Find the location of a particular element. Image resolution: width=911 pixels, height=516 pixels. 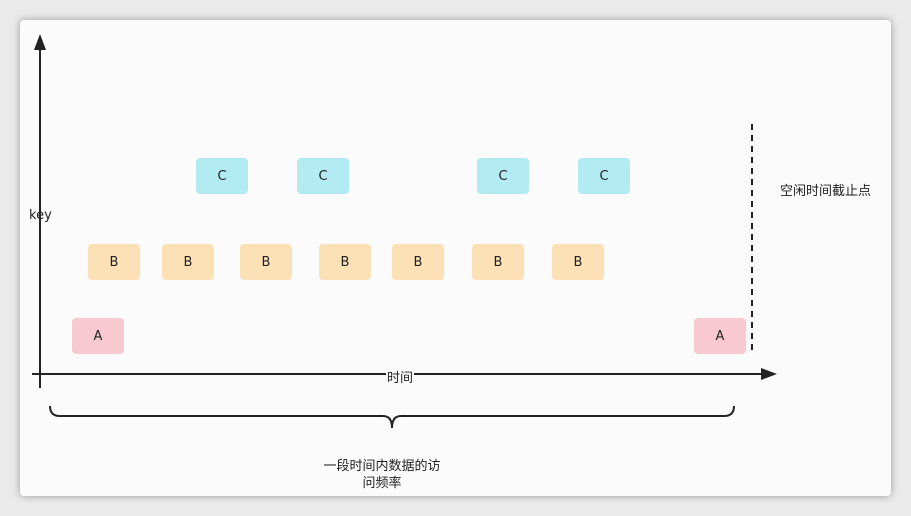

access-c-1: C is located at coordinates (222, 176).